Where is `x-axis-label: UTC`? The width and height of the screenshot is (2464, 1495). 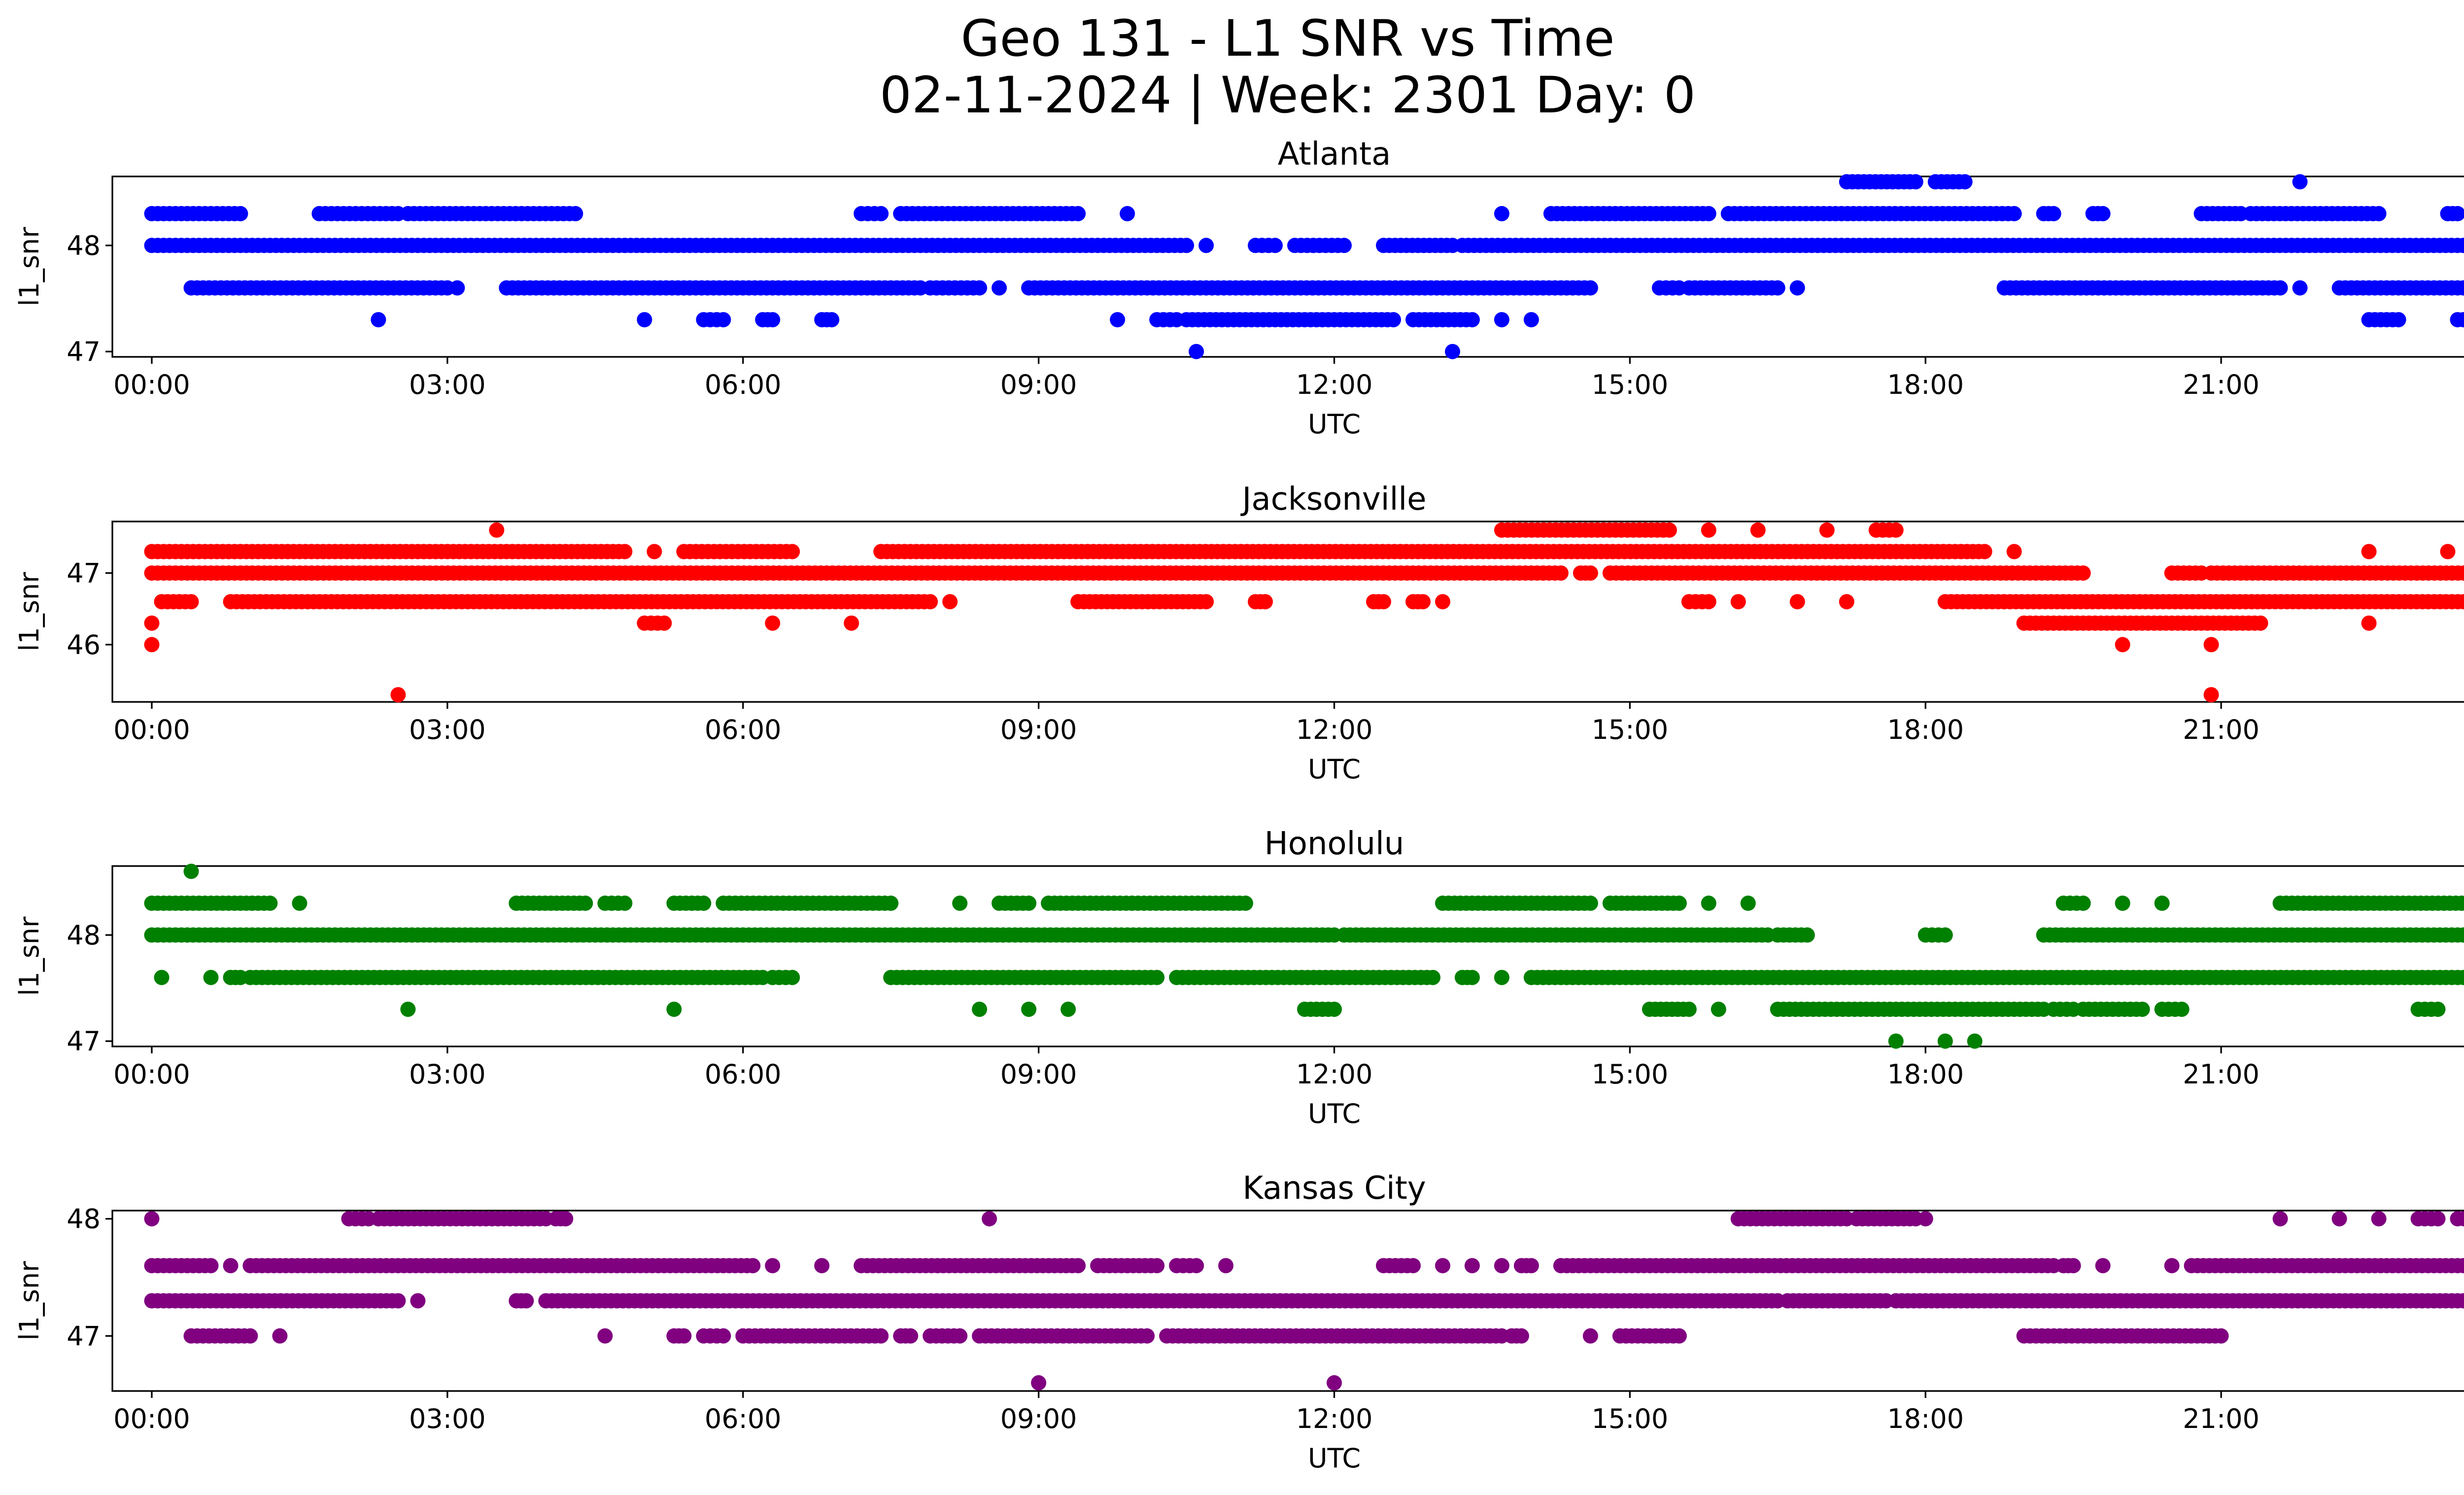 x-axis-label: UTC is located at coordinates (1334, 769).